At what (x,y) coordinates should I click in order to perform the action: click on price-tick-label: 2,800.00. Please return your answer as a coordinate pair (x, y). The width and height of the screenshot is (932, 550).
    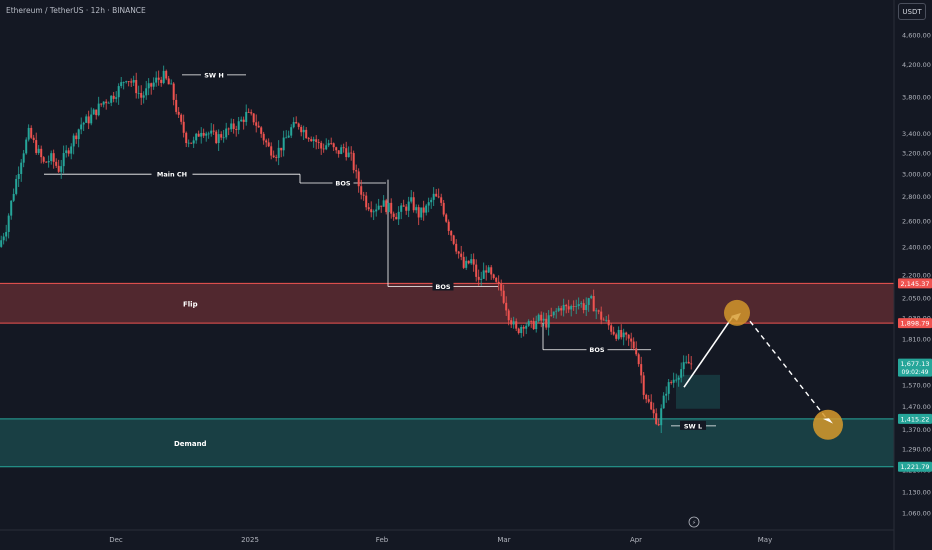
    Looking at the image, I should click on (916, 197).